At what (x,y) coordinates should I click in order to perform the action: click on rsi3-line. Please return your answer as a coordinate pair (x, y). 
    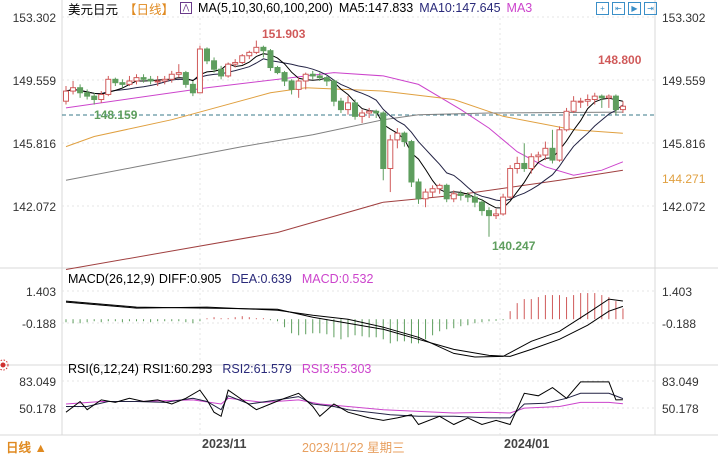
    Looking at the image, I should click on (344, 405).